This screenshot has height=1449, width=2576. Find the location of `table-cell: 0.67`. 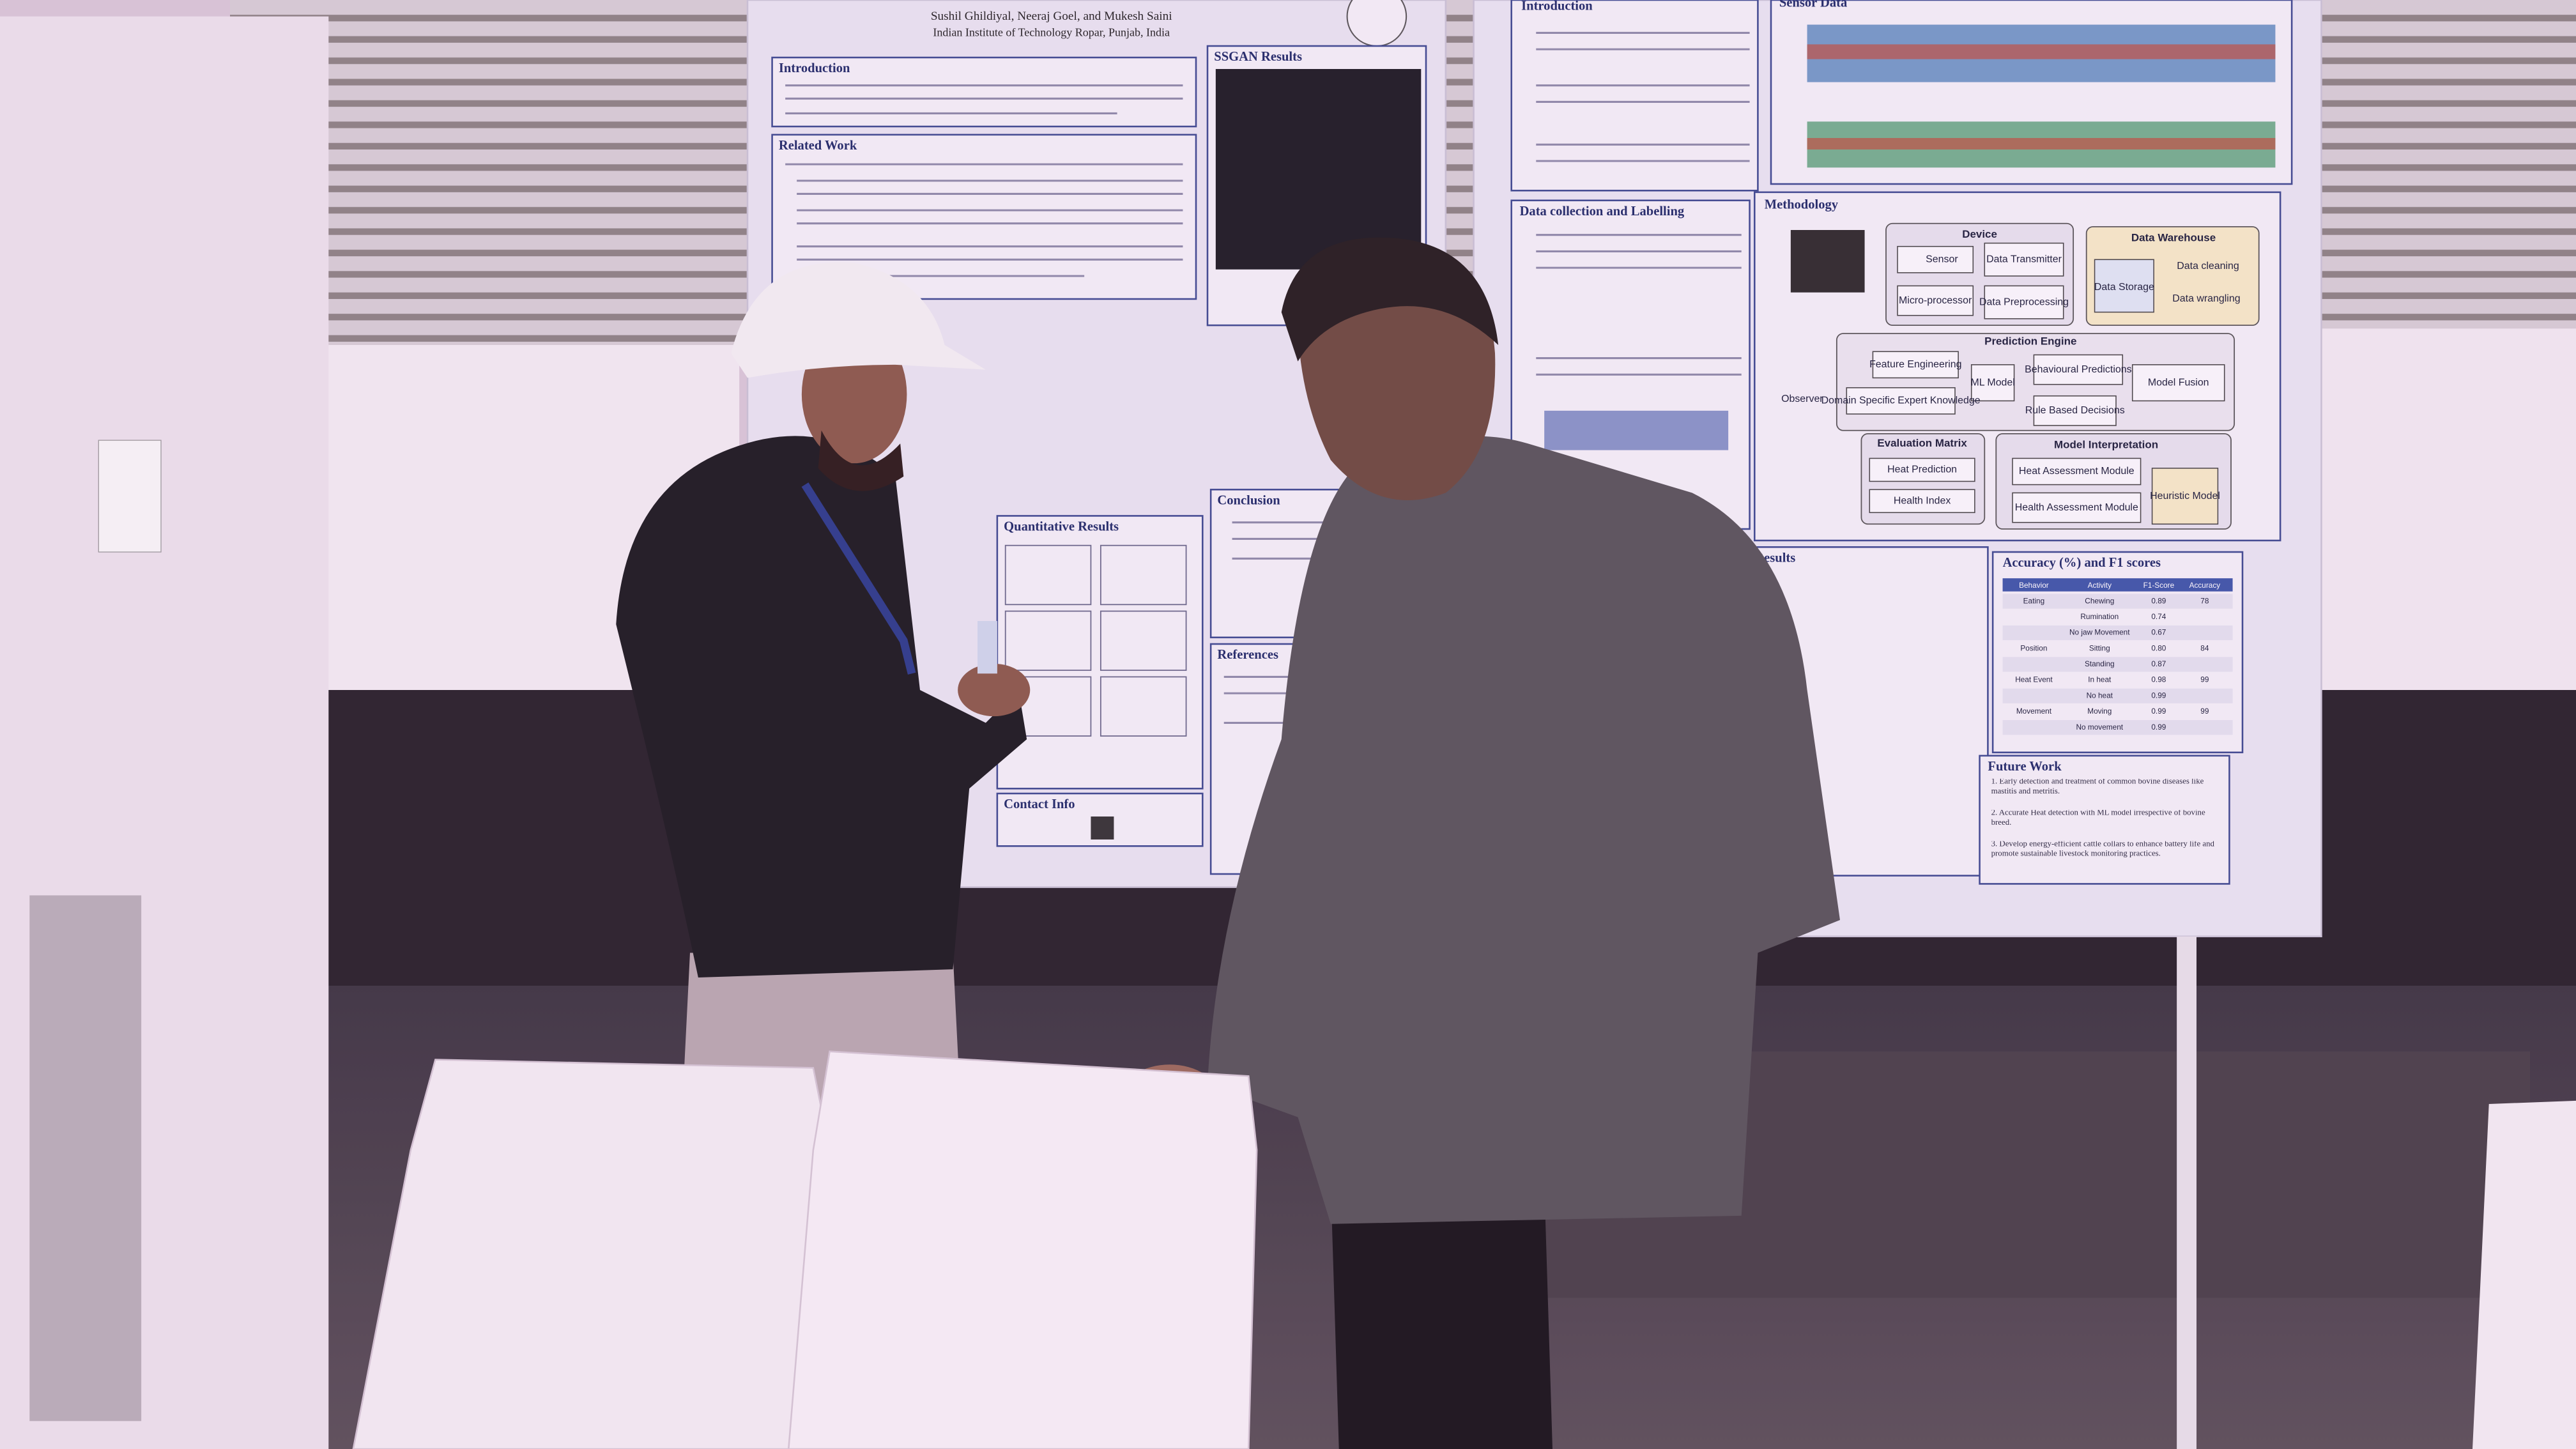

table-cell: 0.67 is located at coordinates (2158, 632).